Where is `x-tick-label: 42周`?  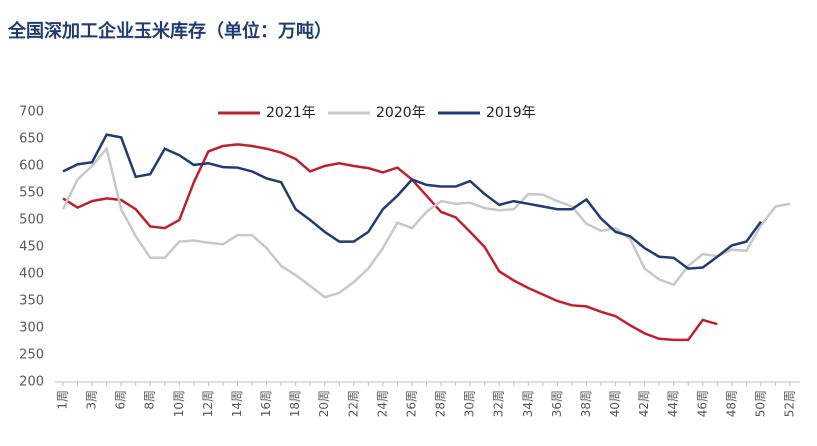
x-tick-label: 42周 is located at coordinates (644, 403).